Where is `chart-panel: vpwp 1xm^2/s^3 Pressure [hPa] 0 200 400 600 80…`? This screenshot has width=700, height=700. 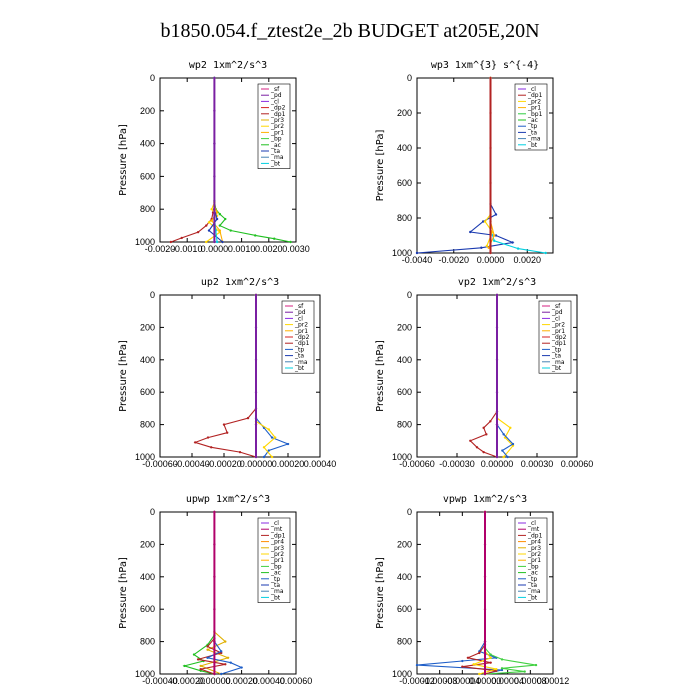
chart-panel: vpwp 1xm^2/s^3 Pressure [hPa] 0 200 400 600 80… is located at coordinates (472, 590).